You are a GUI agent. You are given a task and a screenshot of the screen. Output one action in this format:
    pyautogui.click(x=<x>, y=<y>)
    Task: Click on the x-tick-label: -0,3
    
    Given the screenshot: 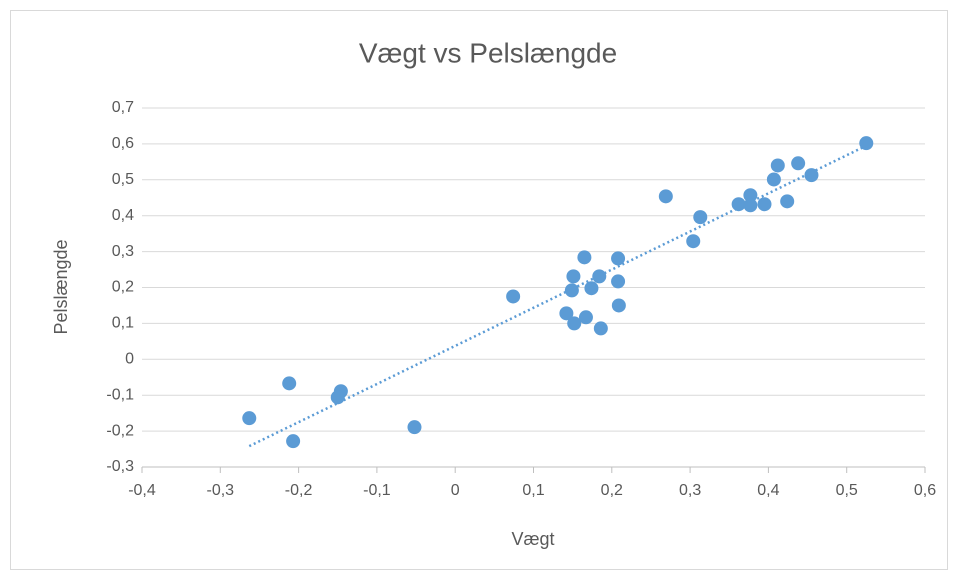 What is the action you would take?
    pyautogui.click(x=221, y=490)
    